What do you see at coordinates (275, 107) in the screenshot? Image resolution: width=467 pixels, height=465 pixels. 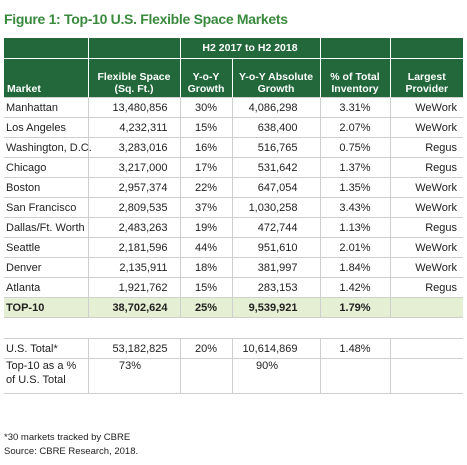 I see `cell: 4,086,298` at bounding box center [275, 107].